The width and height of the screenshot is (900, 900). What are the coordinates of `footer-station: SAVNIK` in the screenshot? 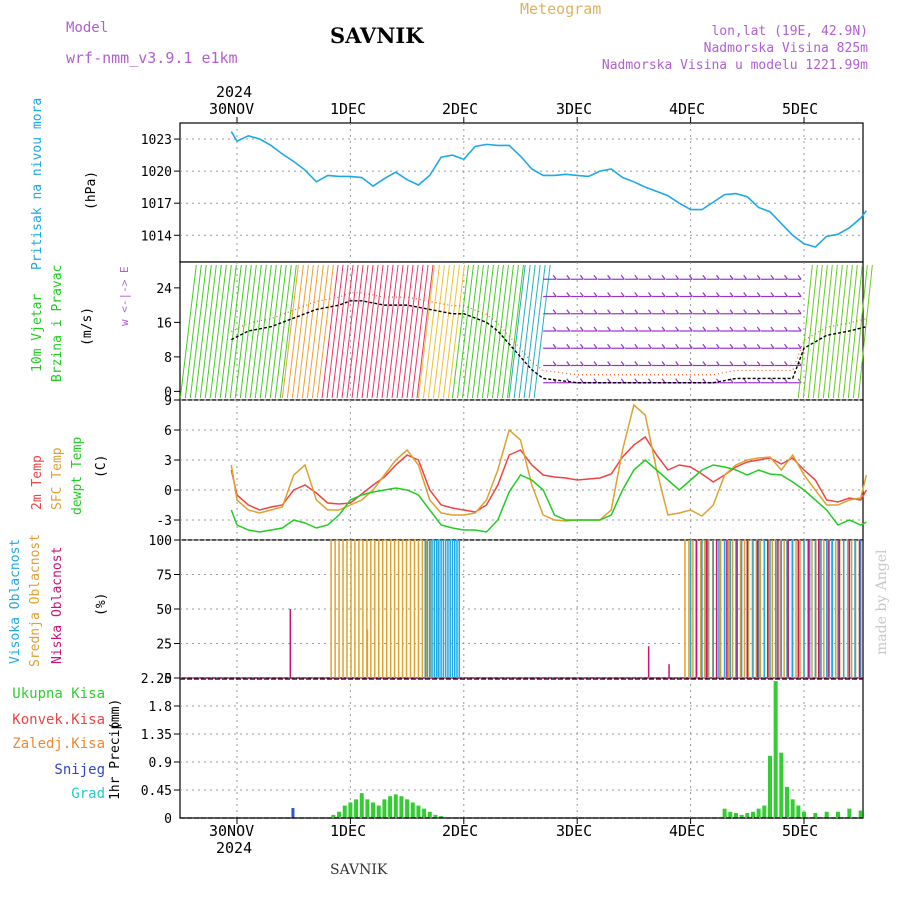 It's located at (359, 870).